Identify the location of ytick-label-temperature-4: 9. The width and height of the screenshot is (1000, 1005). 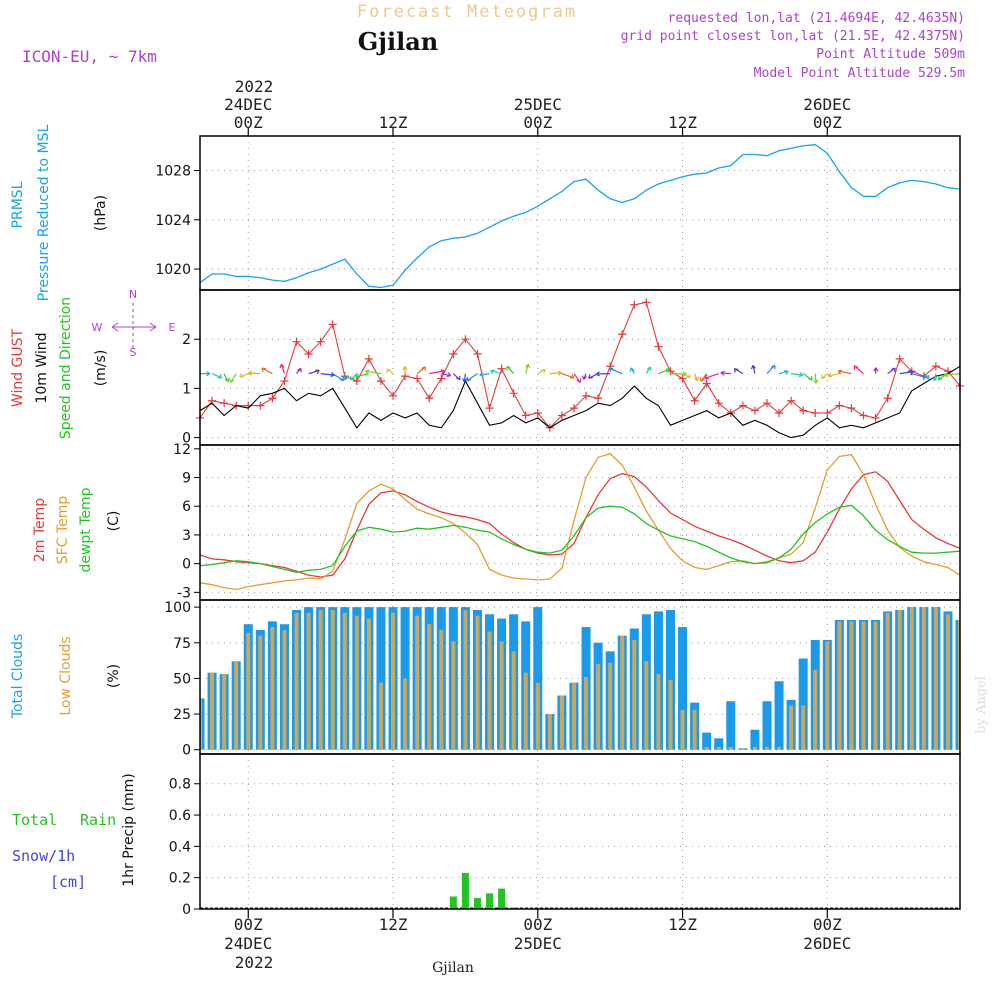
(186, 479).